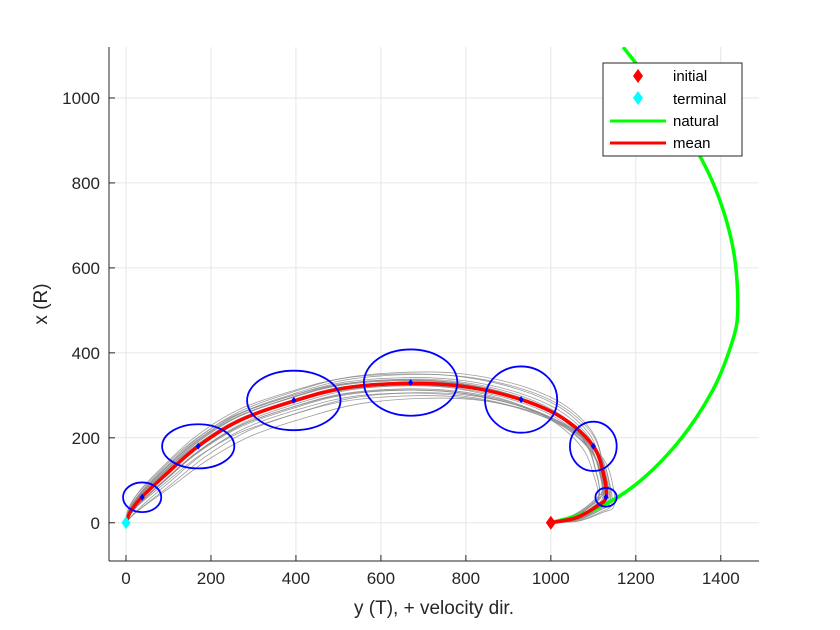 This screenshot has width=840, height=630. Describe the element at coordinates (466, 578) in the screenshot. I see `x-tick-label: 800` at that location.